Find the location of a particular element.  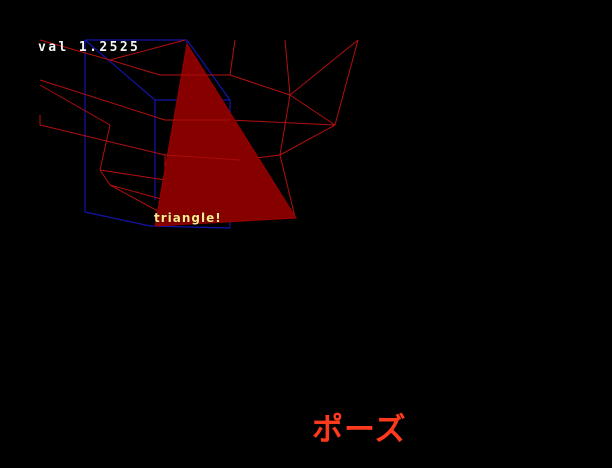

red-wireframe-overlay is located at coordinates (200, 117).